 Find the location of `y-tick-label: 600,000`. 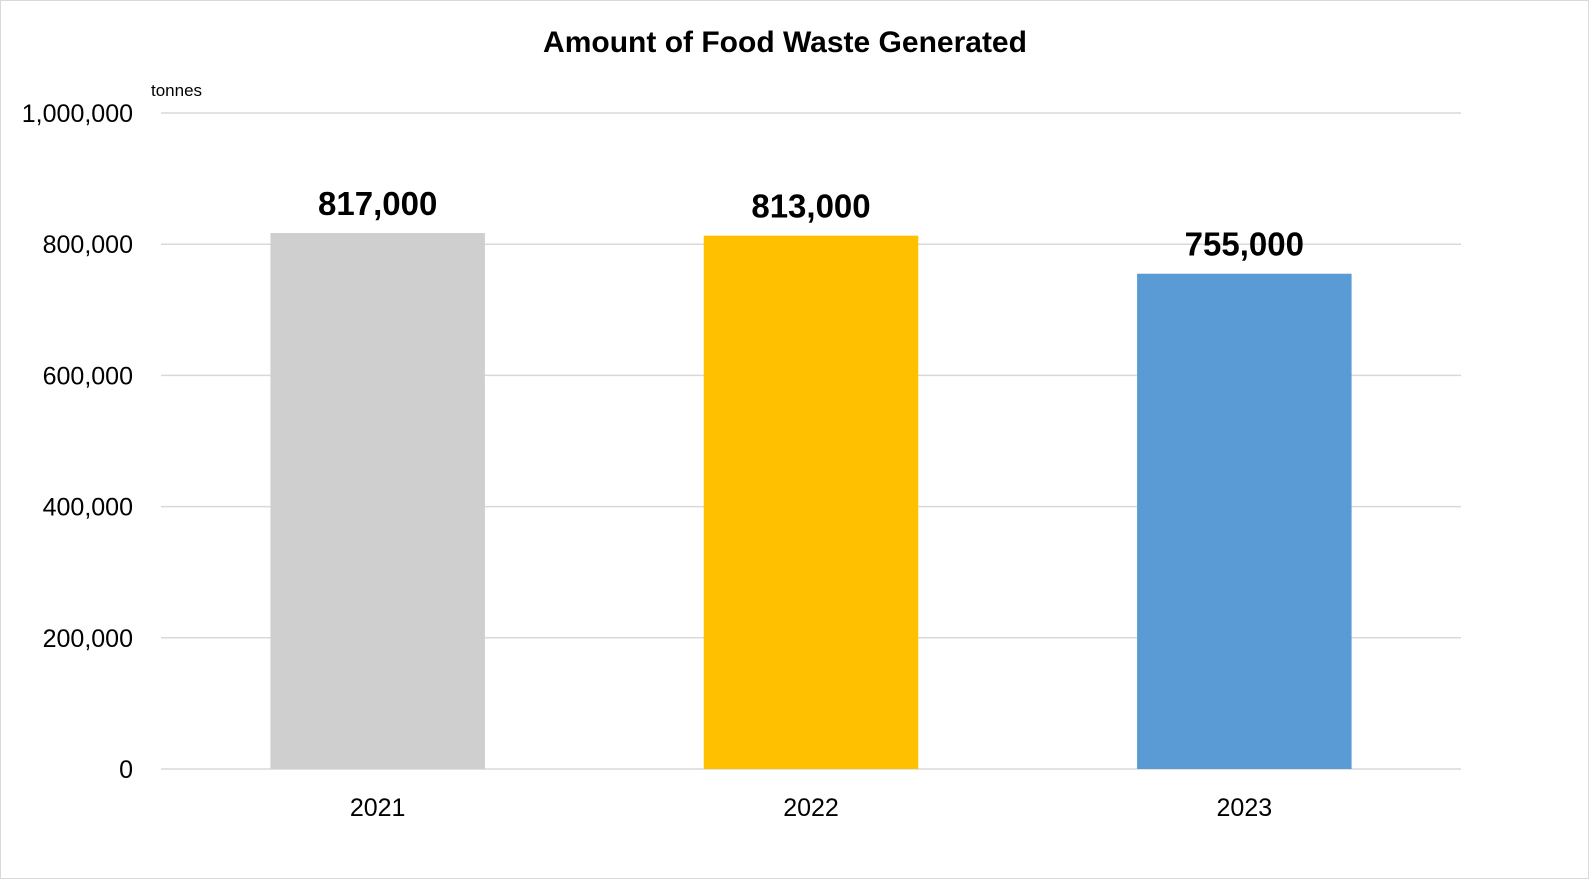

y-tick-label: 600,000 is located at coordinates (88, 376).